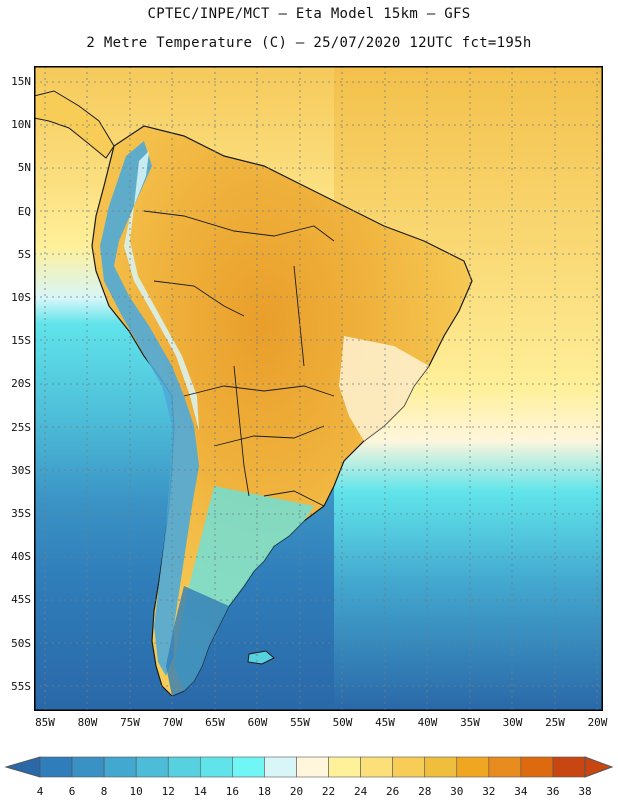 The height and width of the screenshot is (800, 618). What do you see at coordinates (21, 513) in the screenshot?
I see `lat-label: 35S` at bounding box center [21, 513].